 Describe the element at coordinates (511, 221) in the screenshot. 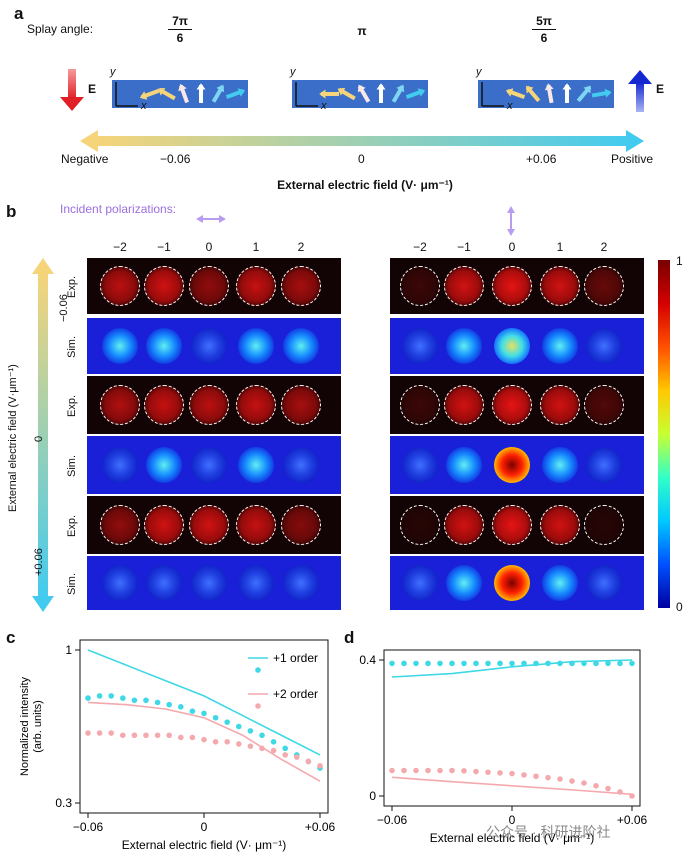

I see `vertical-polarization-icon` at that location.